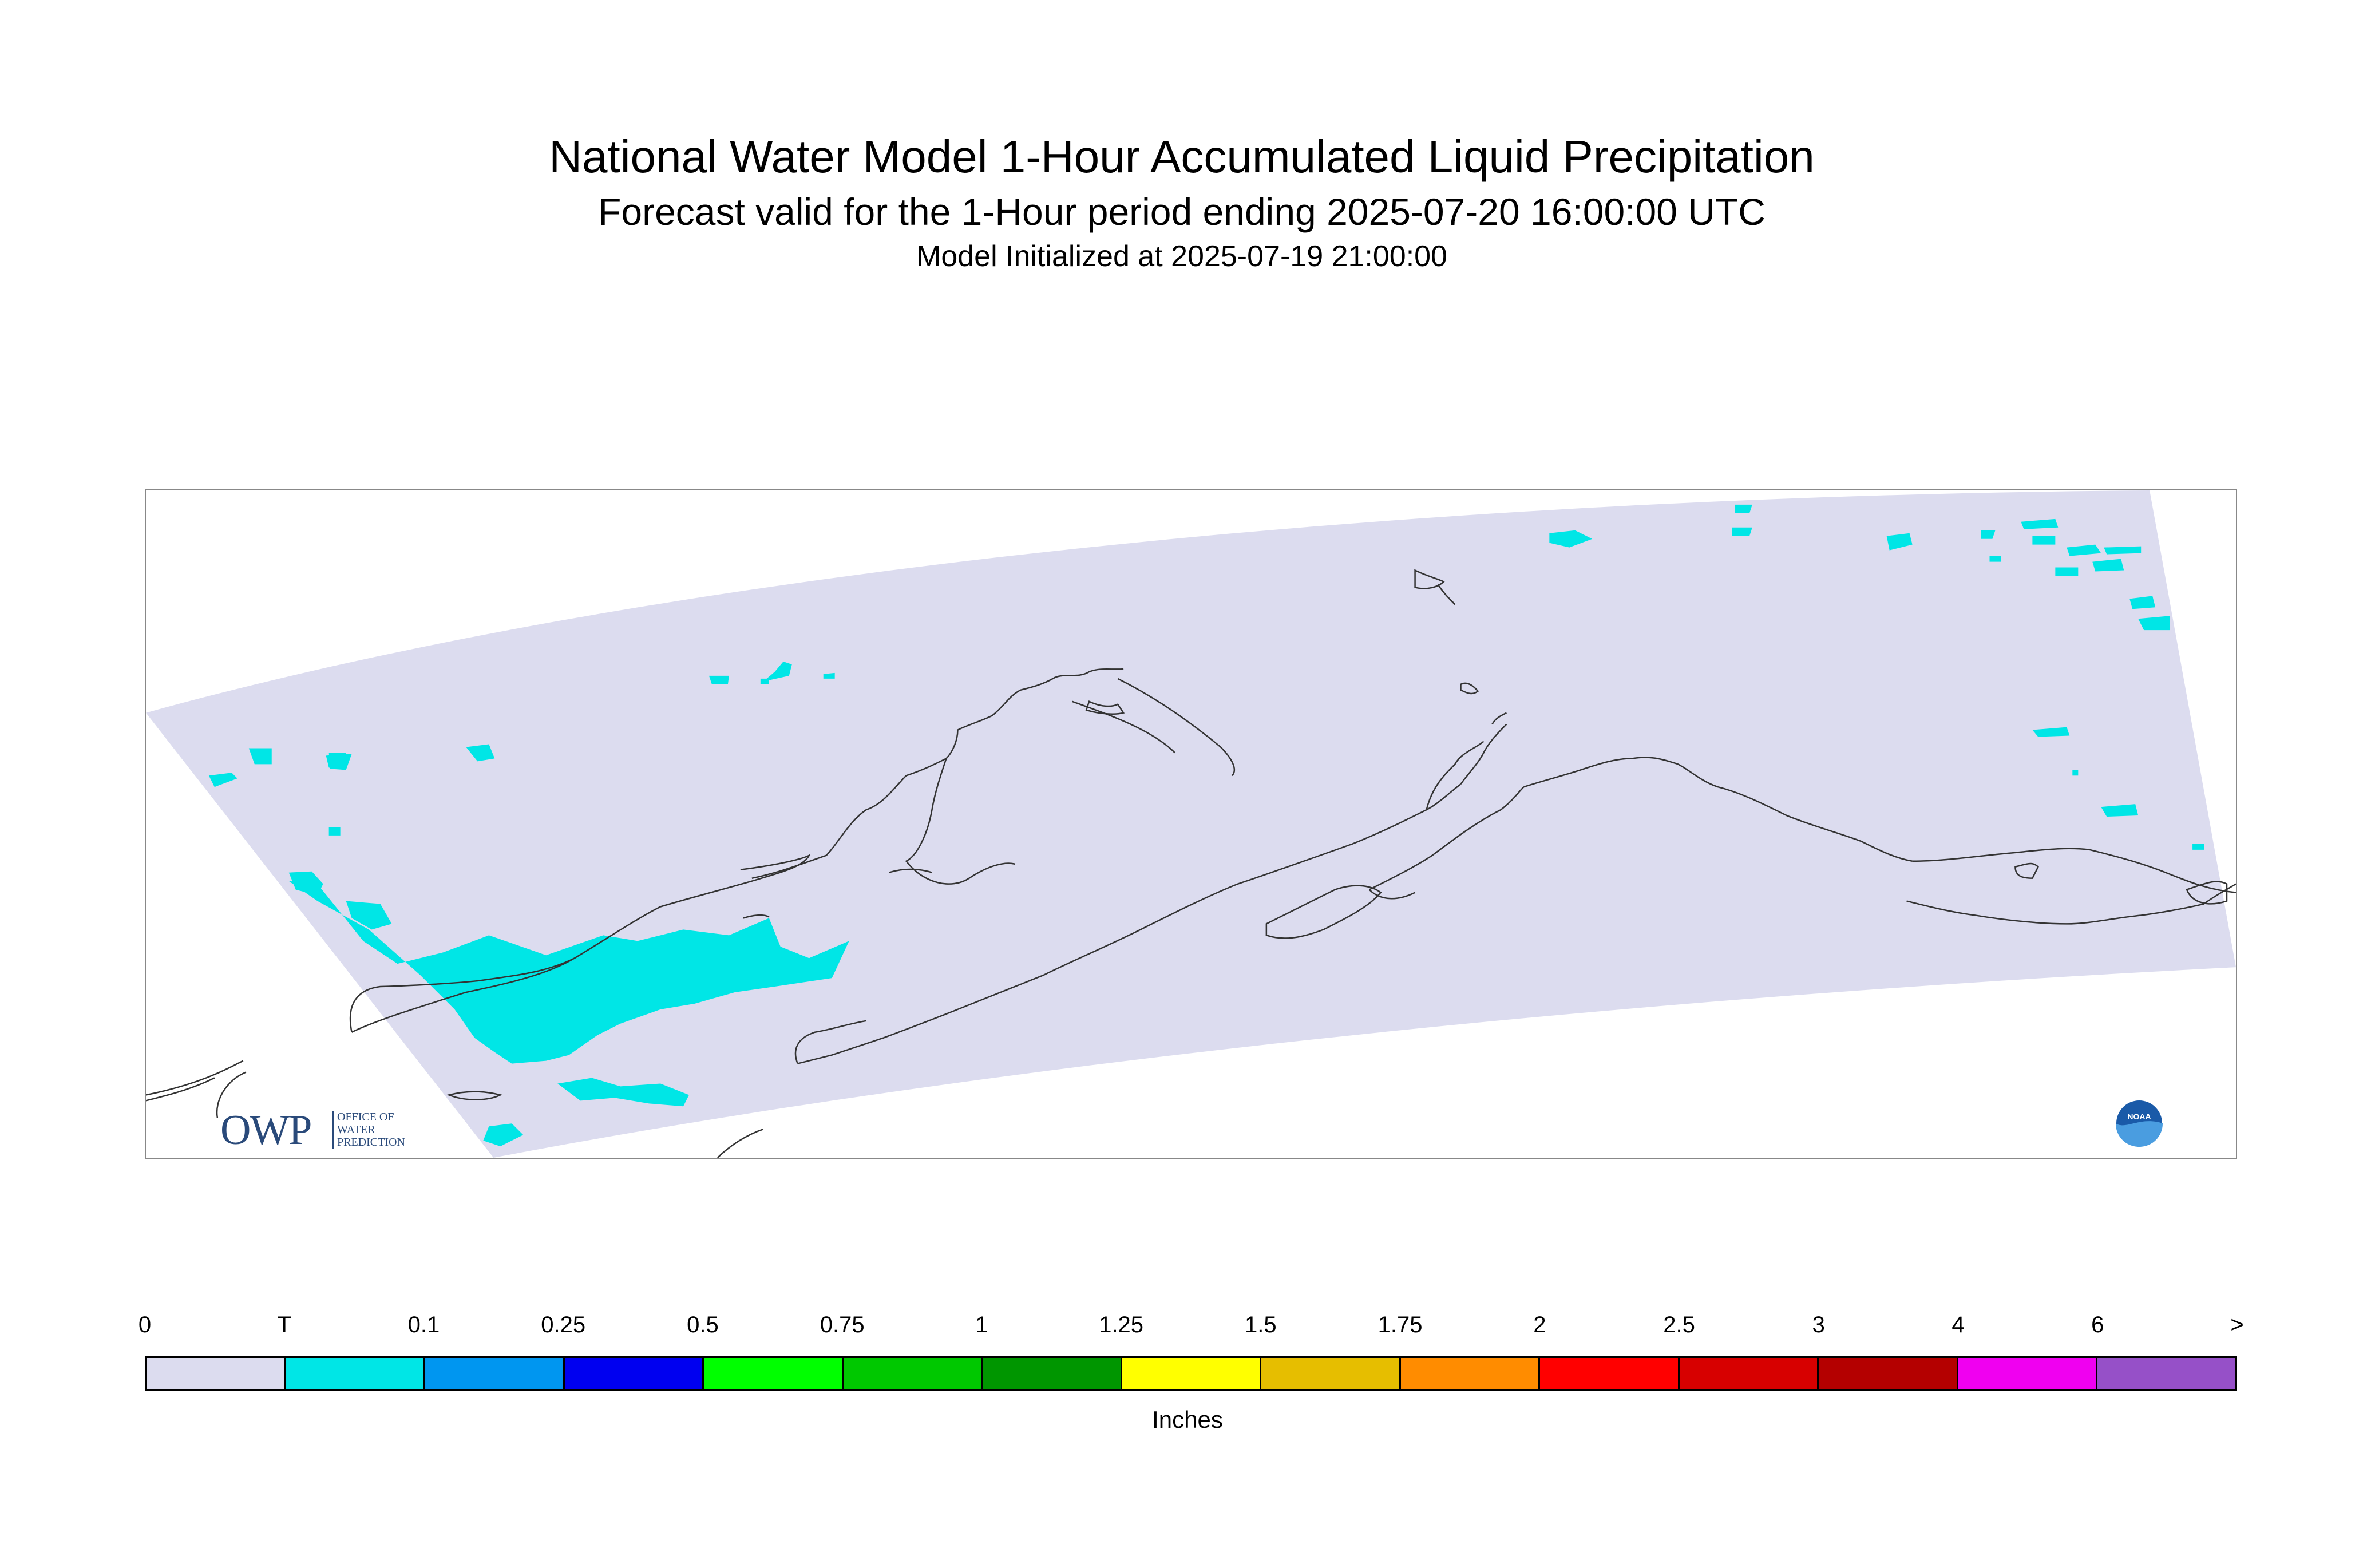 This screenshot has height=1568, width=2375. What do you see at coordinates (1571, 539) in the screenshot?
I see `precip-patch-north1` at bounding box center [1571, 539].